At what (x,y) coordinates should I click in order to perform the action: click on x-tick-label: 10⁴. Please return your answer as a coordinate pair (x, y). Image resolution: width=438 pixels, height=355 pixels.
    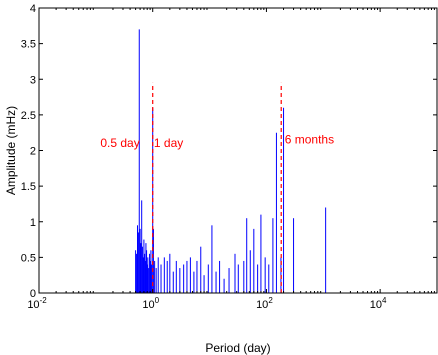
    Looking at the image, I should click on (378, 303).